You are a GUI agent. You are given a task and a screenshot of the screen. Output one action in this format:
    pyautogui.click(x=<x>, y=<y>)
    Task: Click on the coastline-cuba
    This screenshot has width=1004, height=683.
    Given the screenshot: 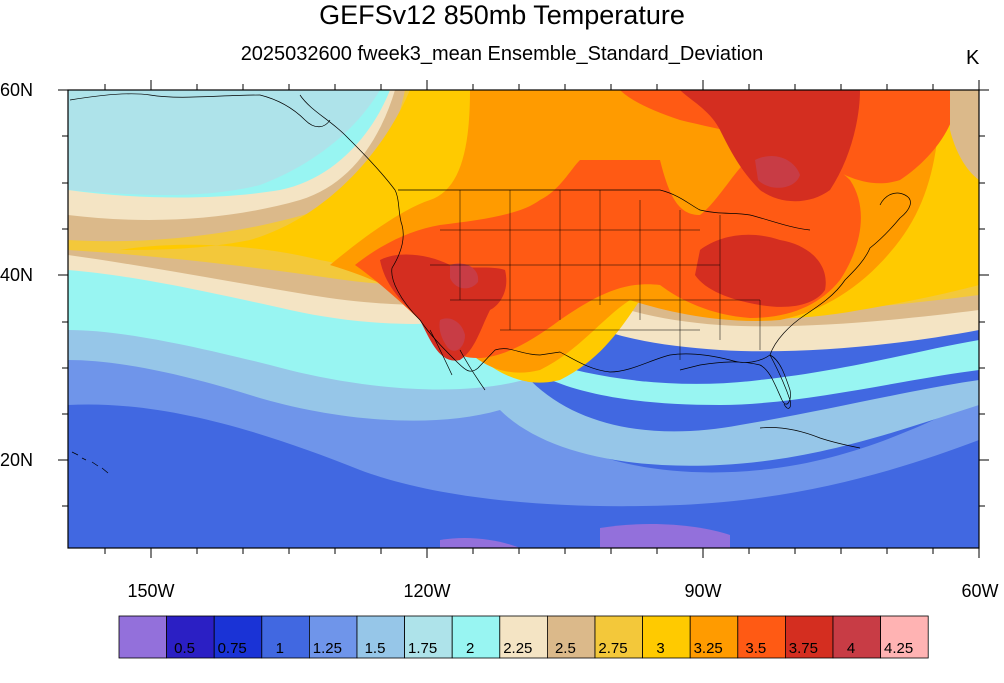 What is the action you would take?
    pyautogui.click(x=810, y=438)
    